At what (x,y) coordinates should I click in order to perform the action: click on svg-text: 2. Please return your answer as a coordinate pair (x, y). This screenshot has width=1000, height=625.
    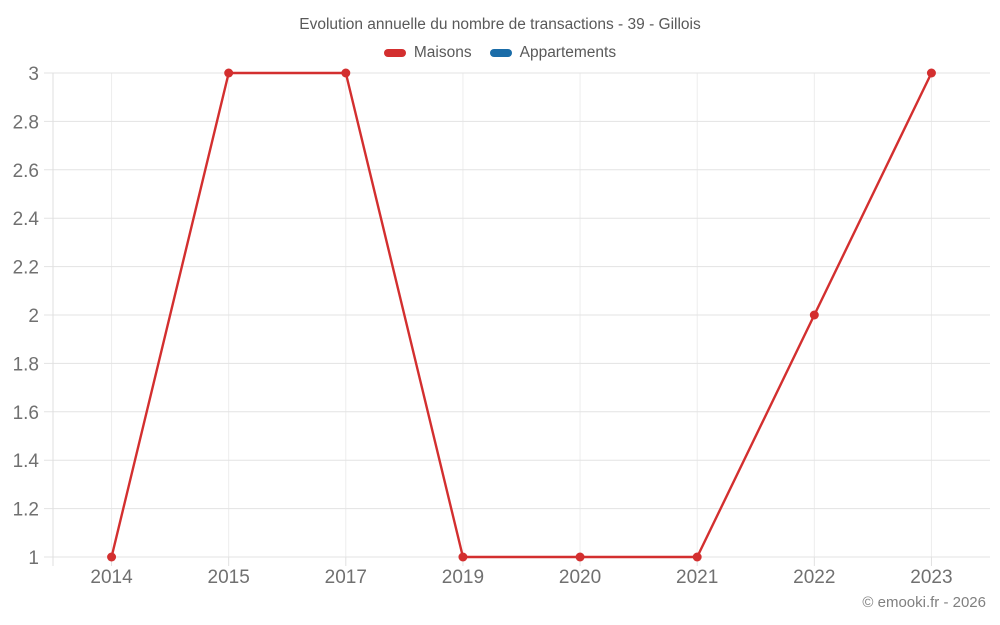
    Looking at the image, I should click on (33, 316).